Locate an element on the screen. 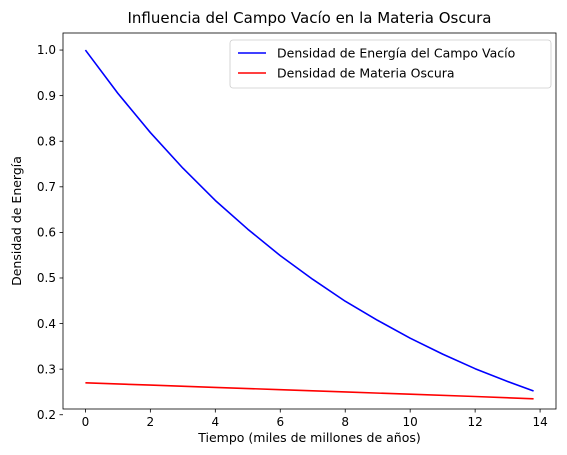 The image size is (567, 455). legend-box is located at coordinates (390, 64).